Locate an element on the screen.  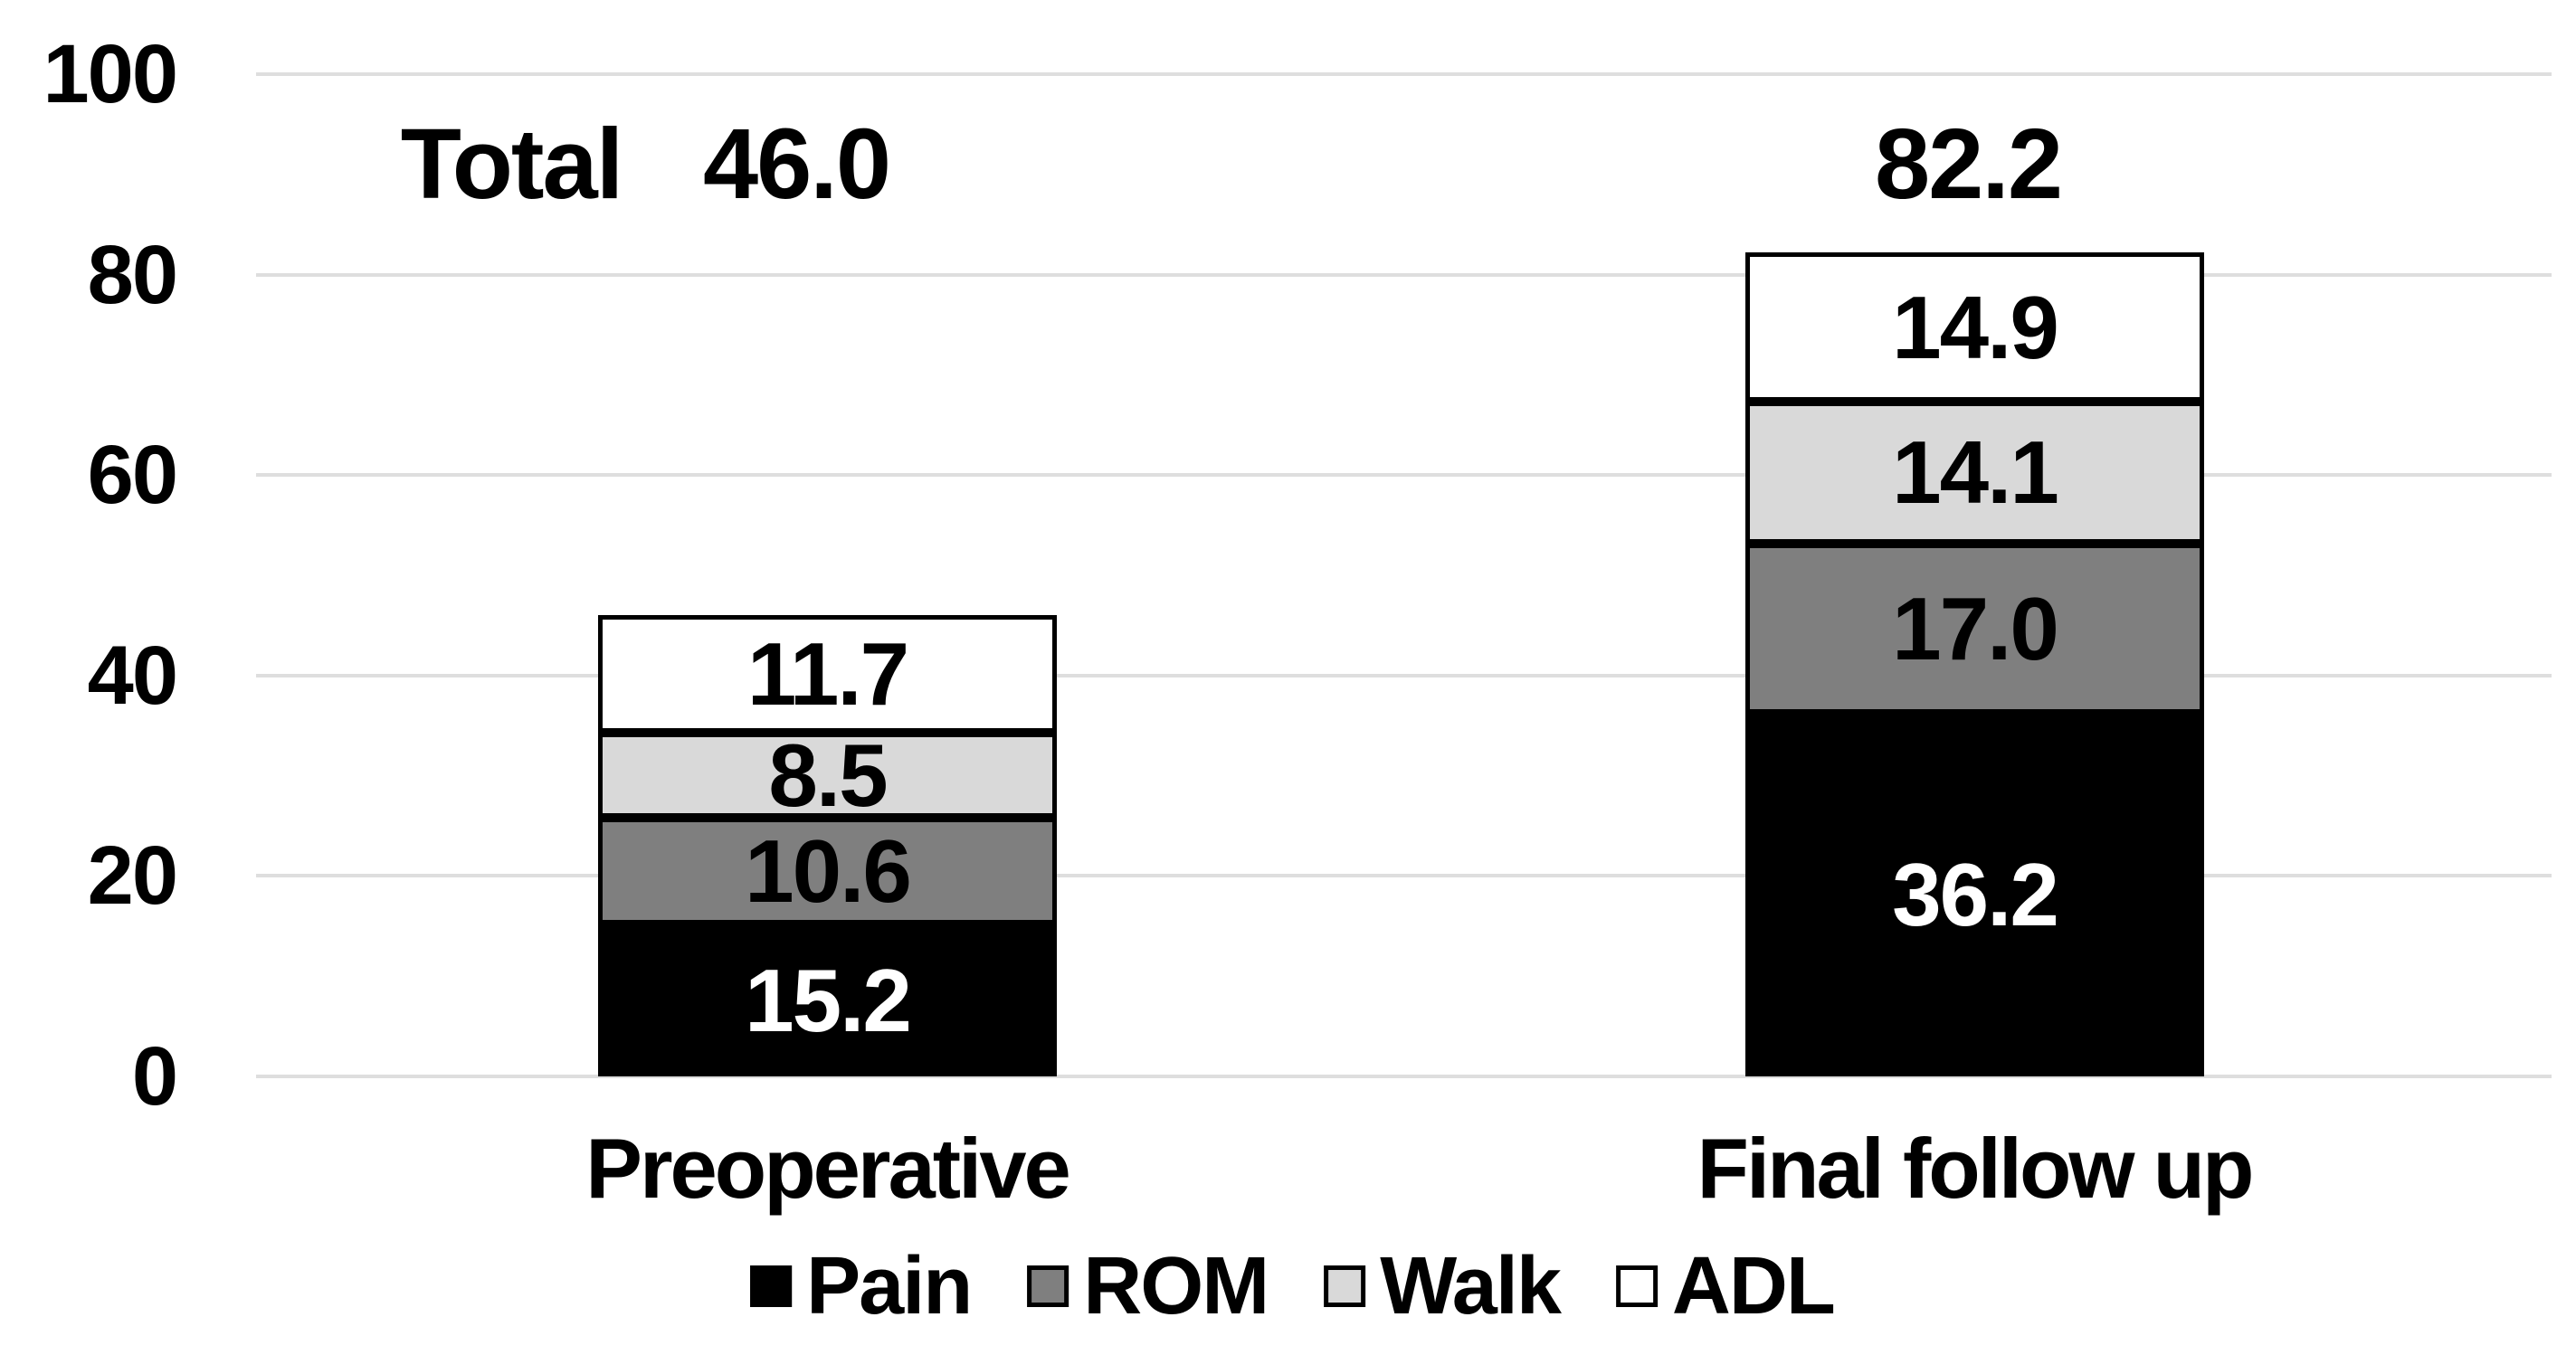
bar-segment-rom: 17.0 is located at coordinates (1975, 628).